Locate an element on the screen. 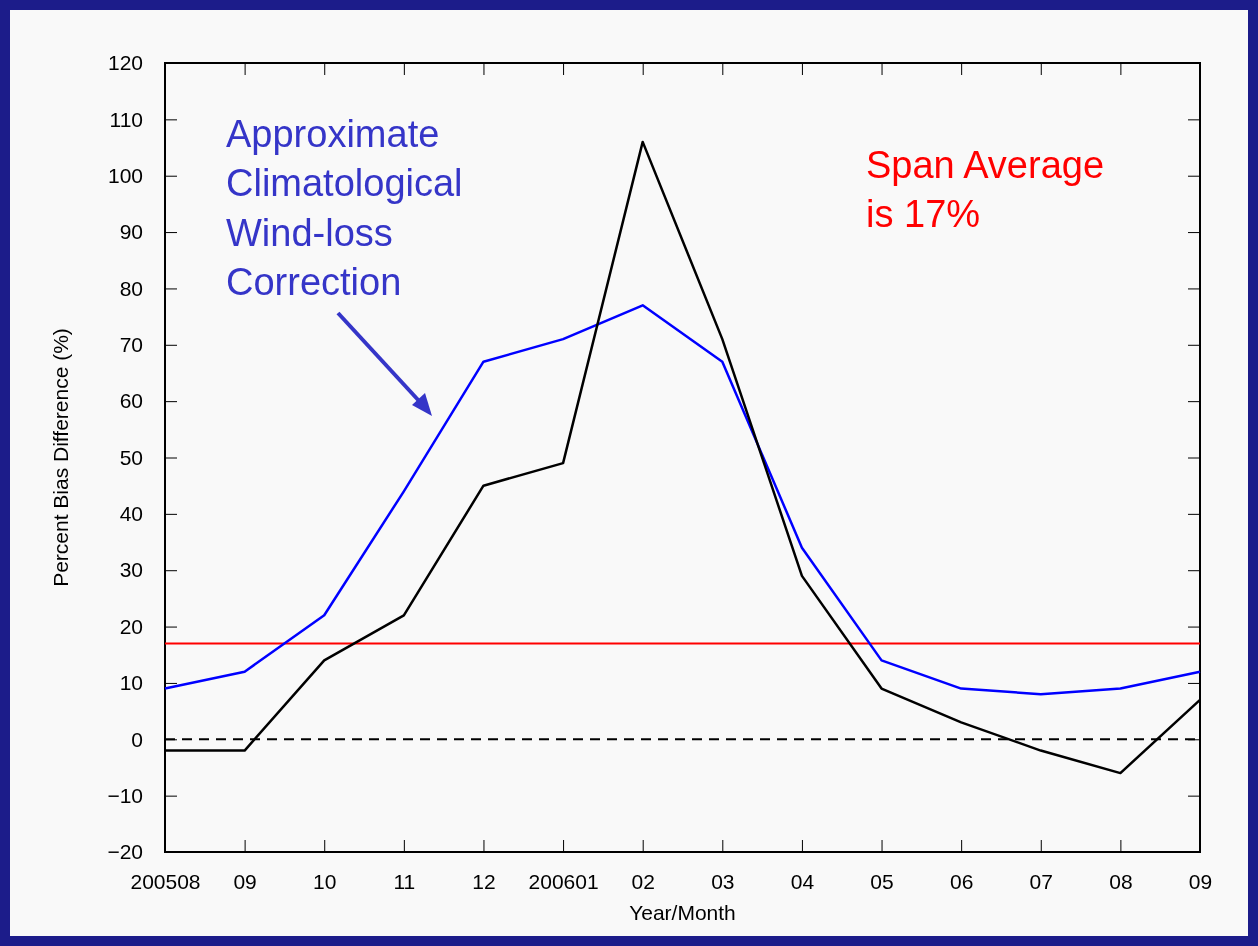 Image resolution: width=1258 pixels, height=946 pixels. y-tick-label: −10 is located at coordinates (125, 795).